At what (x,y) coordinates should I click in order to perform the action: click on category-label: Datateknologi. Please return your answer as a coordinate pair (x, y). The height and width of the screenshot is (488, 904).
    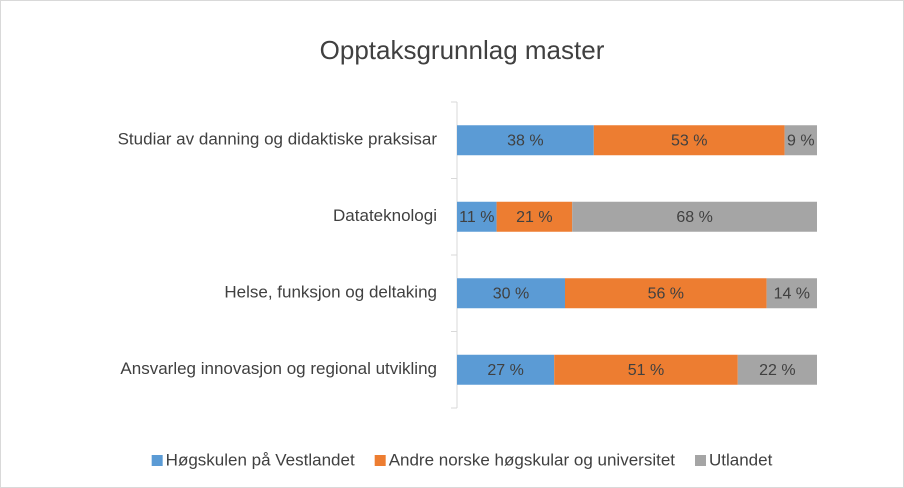
    Looking at the image, I should click on (385, 215).